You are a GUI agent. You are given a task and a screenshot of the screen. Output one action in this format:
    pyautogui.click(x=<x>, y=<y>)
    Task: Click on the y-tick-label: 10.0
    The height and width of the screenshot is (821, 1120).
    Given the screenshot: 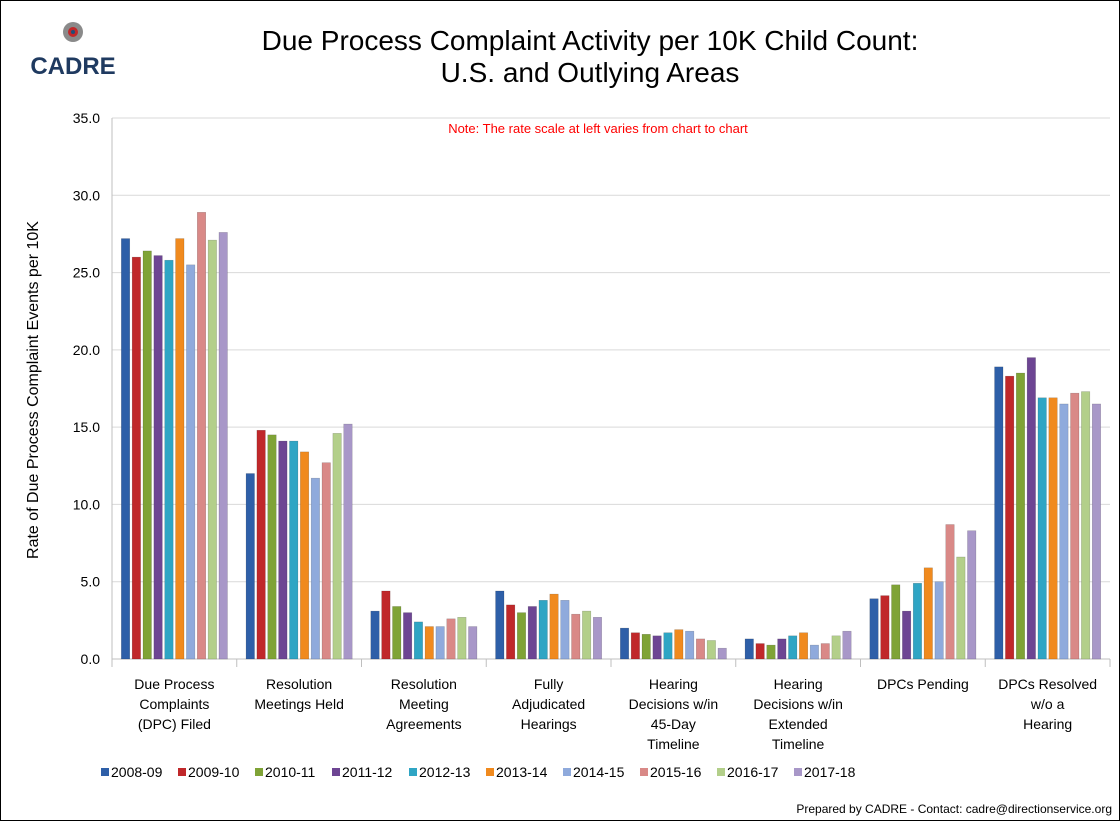 What is the action you would take?
    pyautogui.click(x=86, y=504)
    